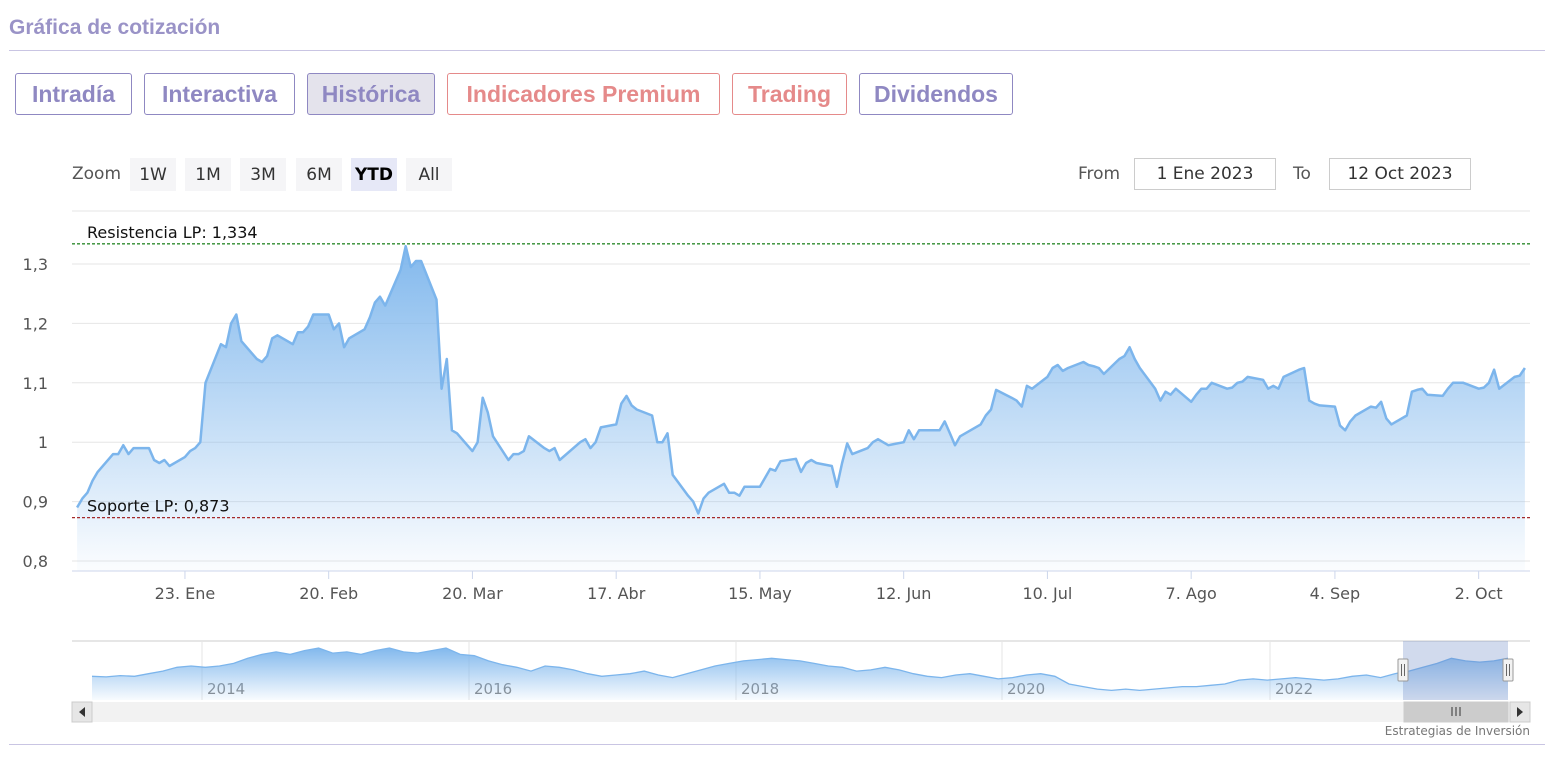 This screenshot has height=774, width=1557. What do you see at coordinates (208, 174) in the screenshot?
I see `zoom-1m-button: 1M` at bounding box center [208, 174].